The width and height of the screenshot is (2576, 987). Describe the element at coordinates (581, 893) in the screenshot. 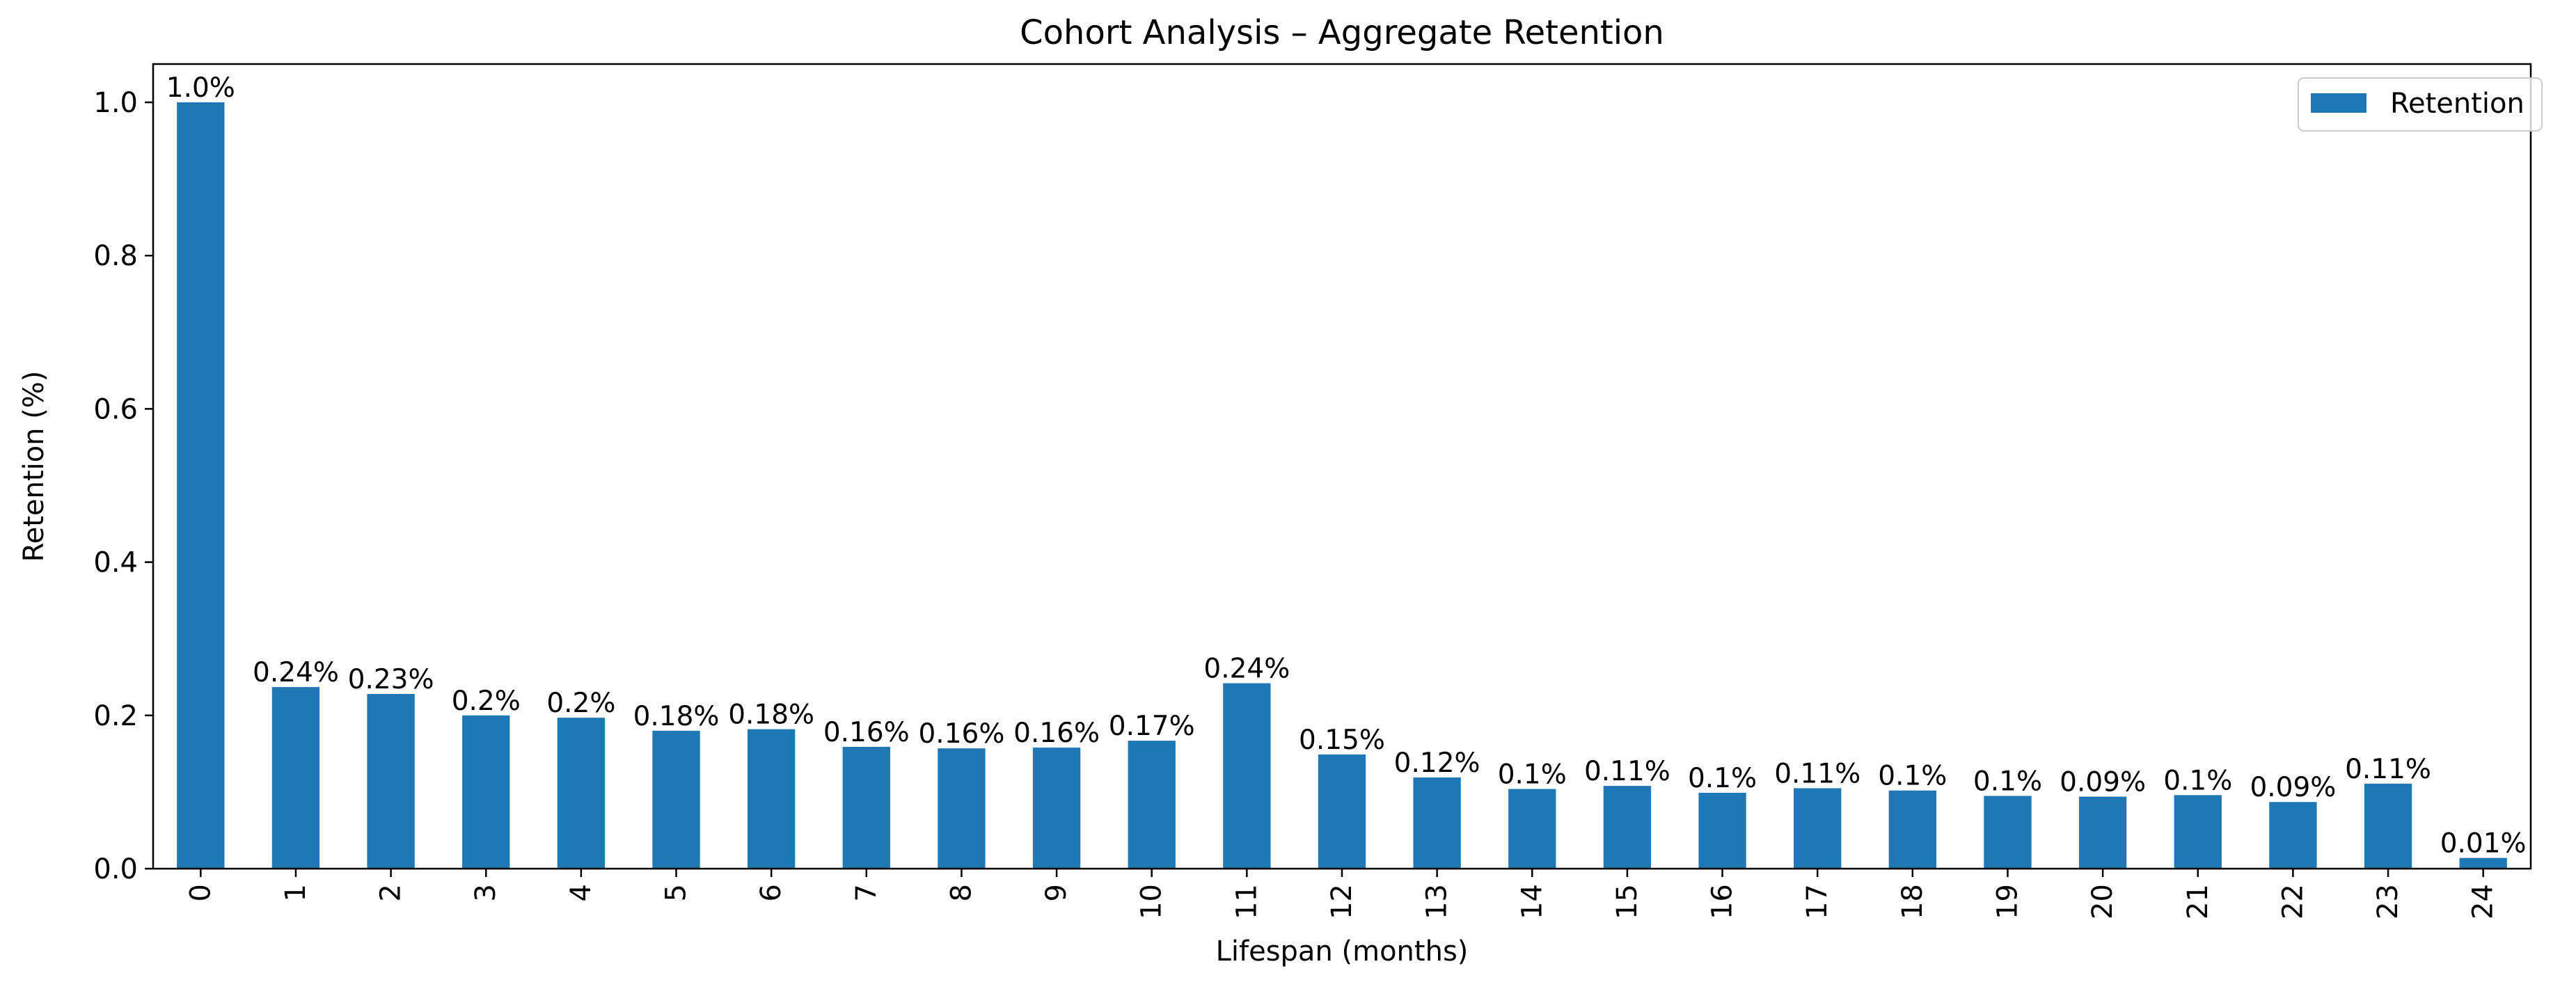

I see `x-tick-label-4: 4` at that location.